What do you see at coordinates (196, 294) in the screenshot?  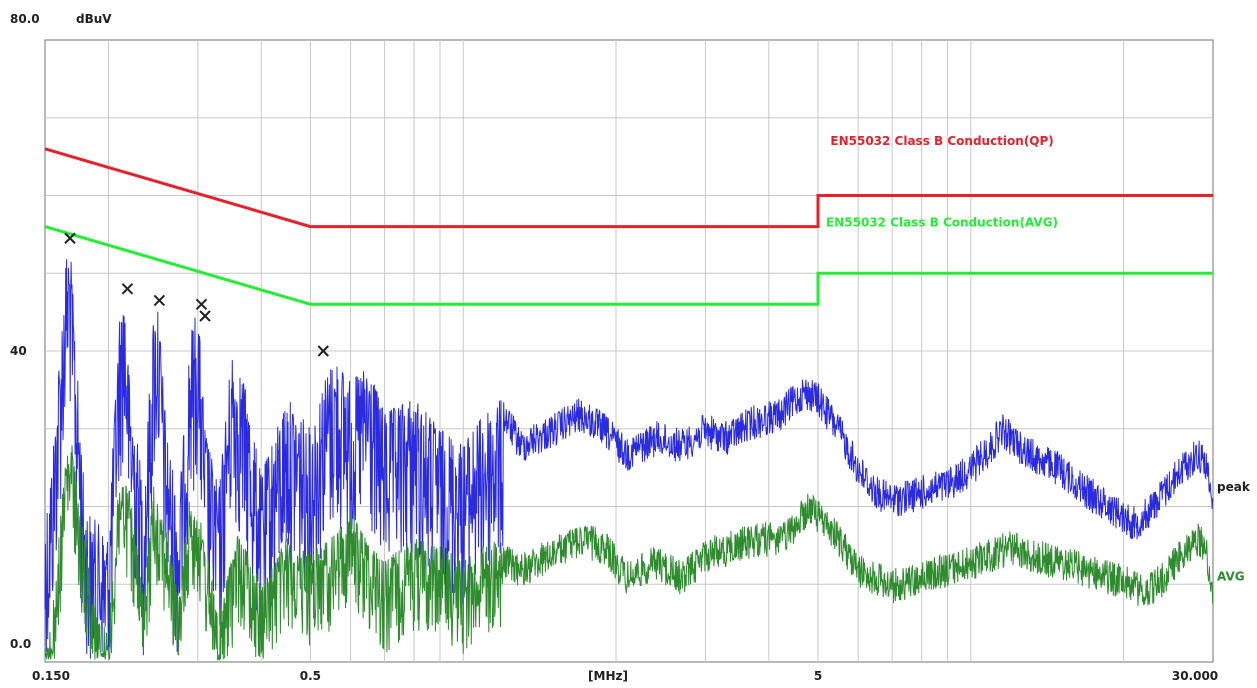 I see `peak-markers` at bounding box center [196, 294].